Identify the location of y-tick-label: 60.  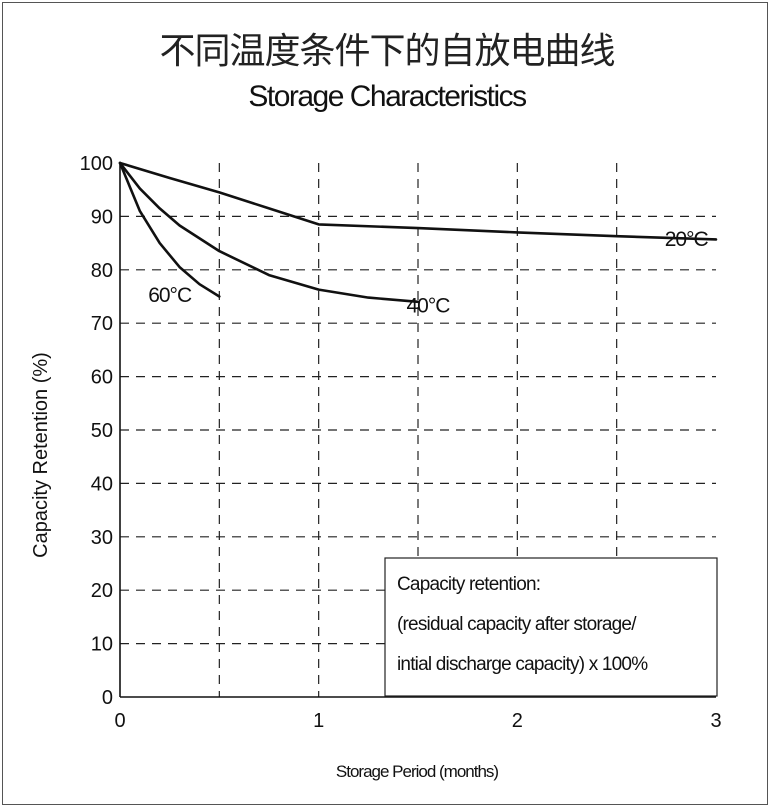
(102, 378).